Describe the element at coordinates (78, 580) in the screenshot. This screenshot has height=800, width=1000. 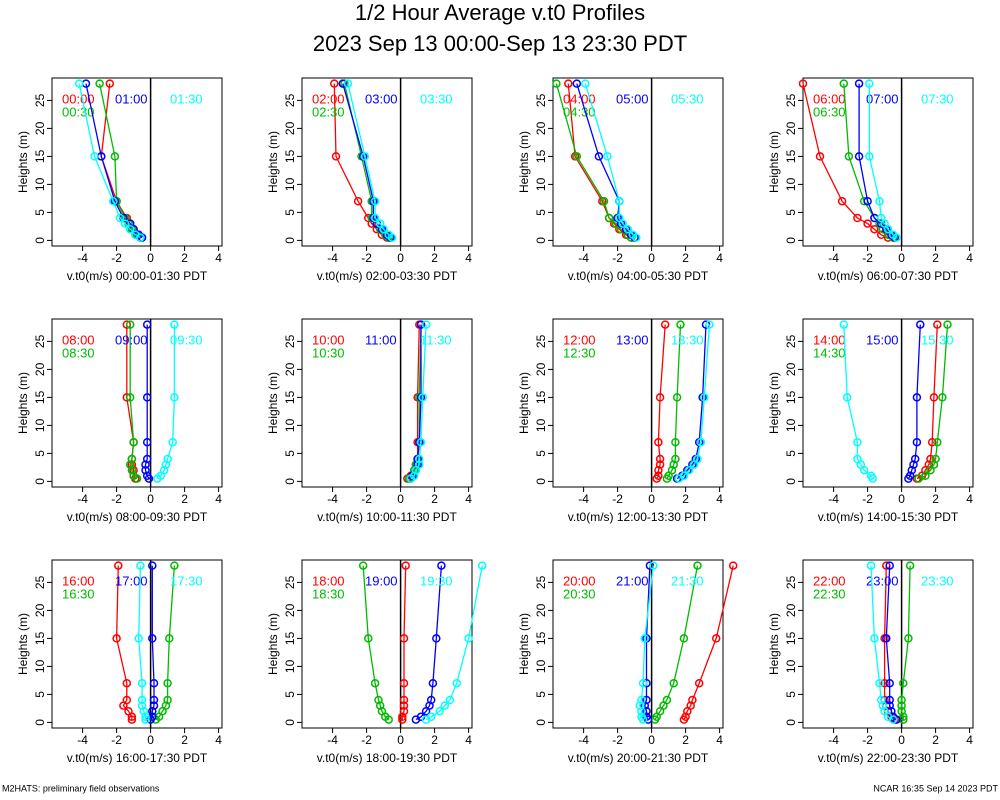
I see `series-label: 16:00` at that location.